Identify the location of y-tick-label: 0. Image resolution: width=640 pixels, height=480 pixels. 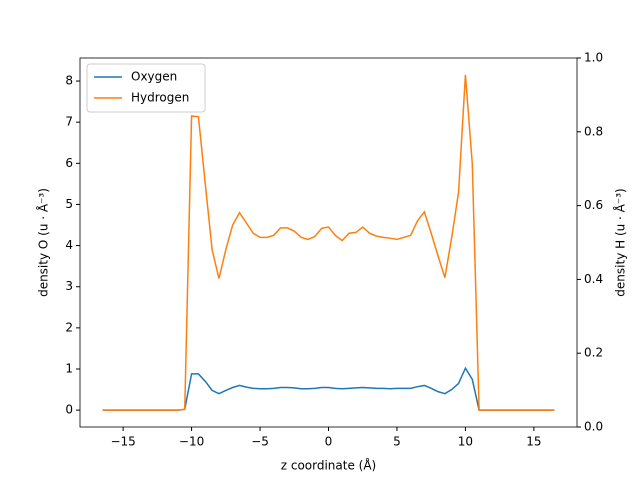
(69, 410).